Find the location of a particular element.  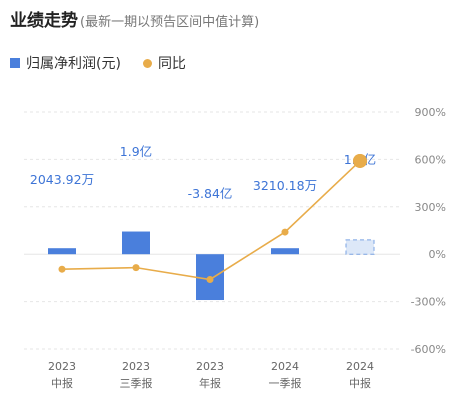

legend-item-profit: 归属净利润(元) is located at coordinates (65, 63).